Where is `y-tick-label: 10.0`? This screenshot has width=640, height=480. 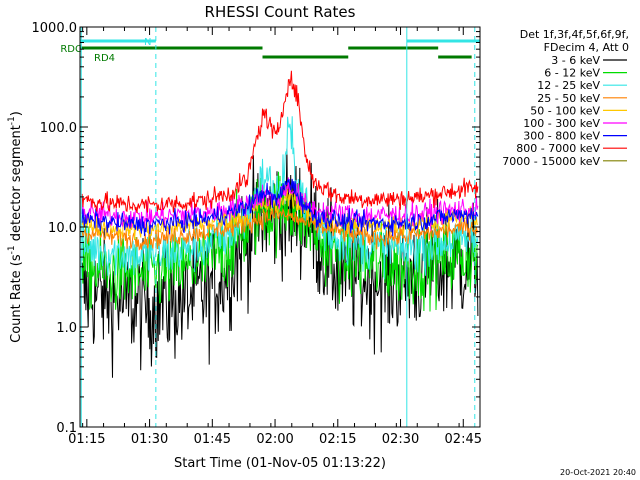 y-tick-label: 10.0 is located at coordinates (62, 228).